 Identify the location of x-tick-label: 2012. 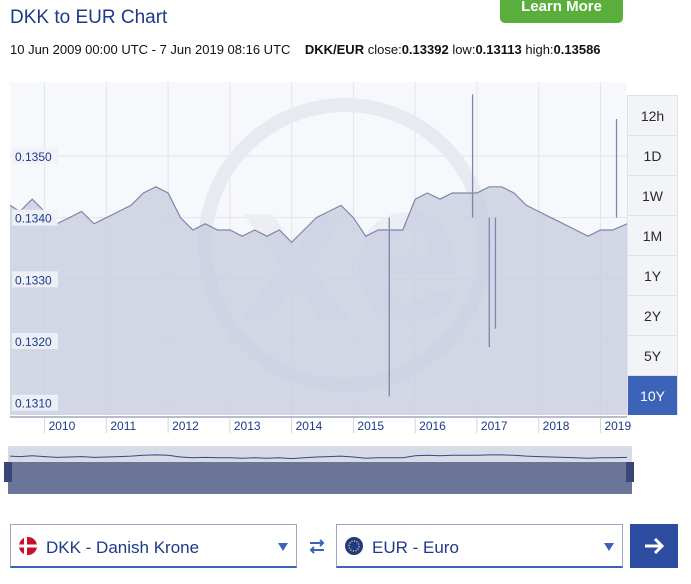
(185, 426).